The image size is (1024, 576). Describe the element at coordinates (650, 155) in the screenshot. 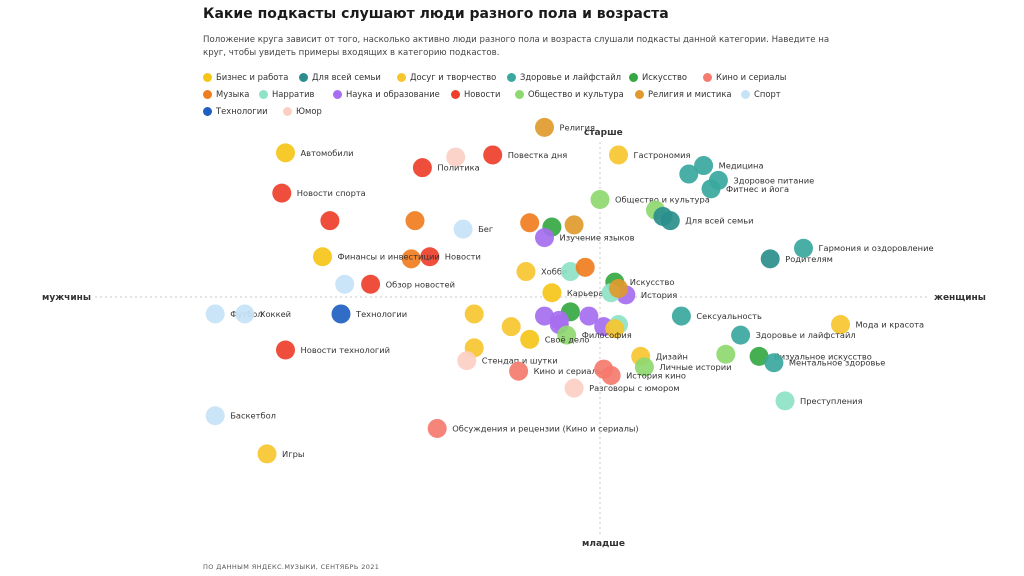

I see `scatter-point: Гастрономия` at that location.